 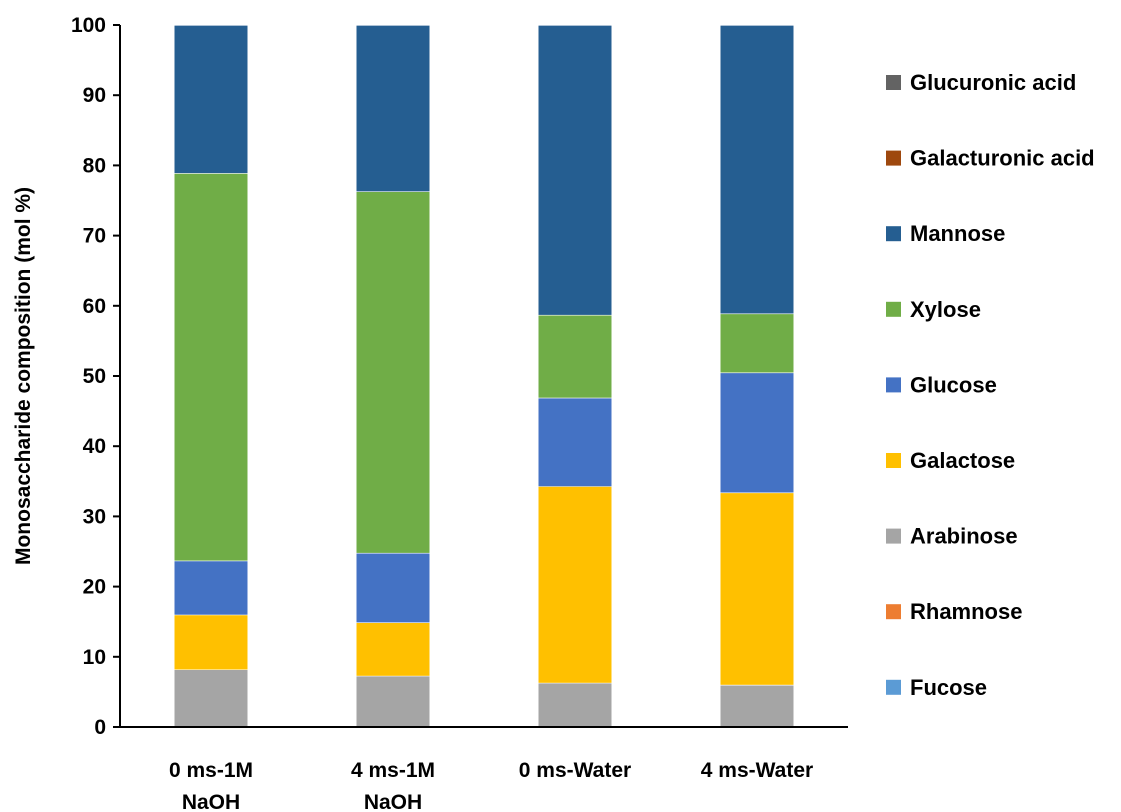 What do you see at coordinates (964, 536) in the screenshot?
I see `legend-label-arabinose: Arabinose` at bounding box center [964, 536].